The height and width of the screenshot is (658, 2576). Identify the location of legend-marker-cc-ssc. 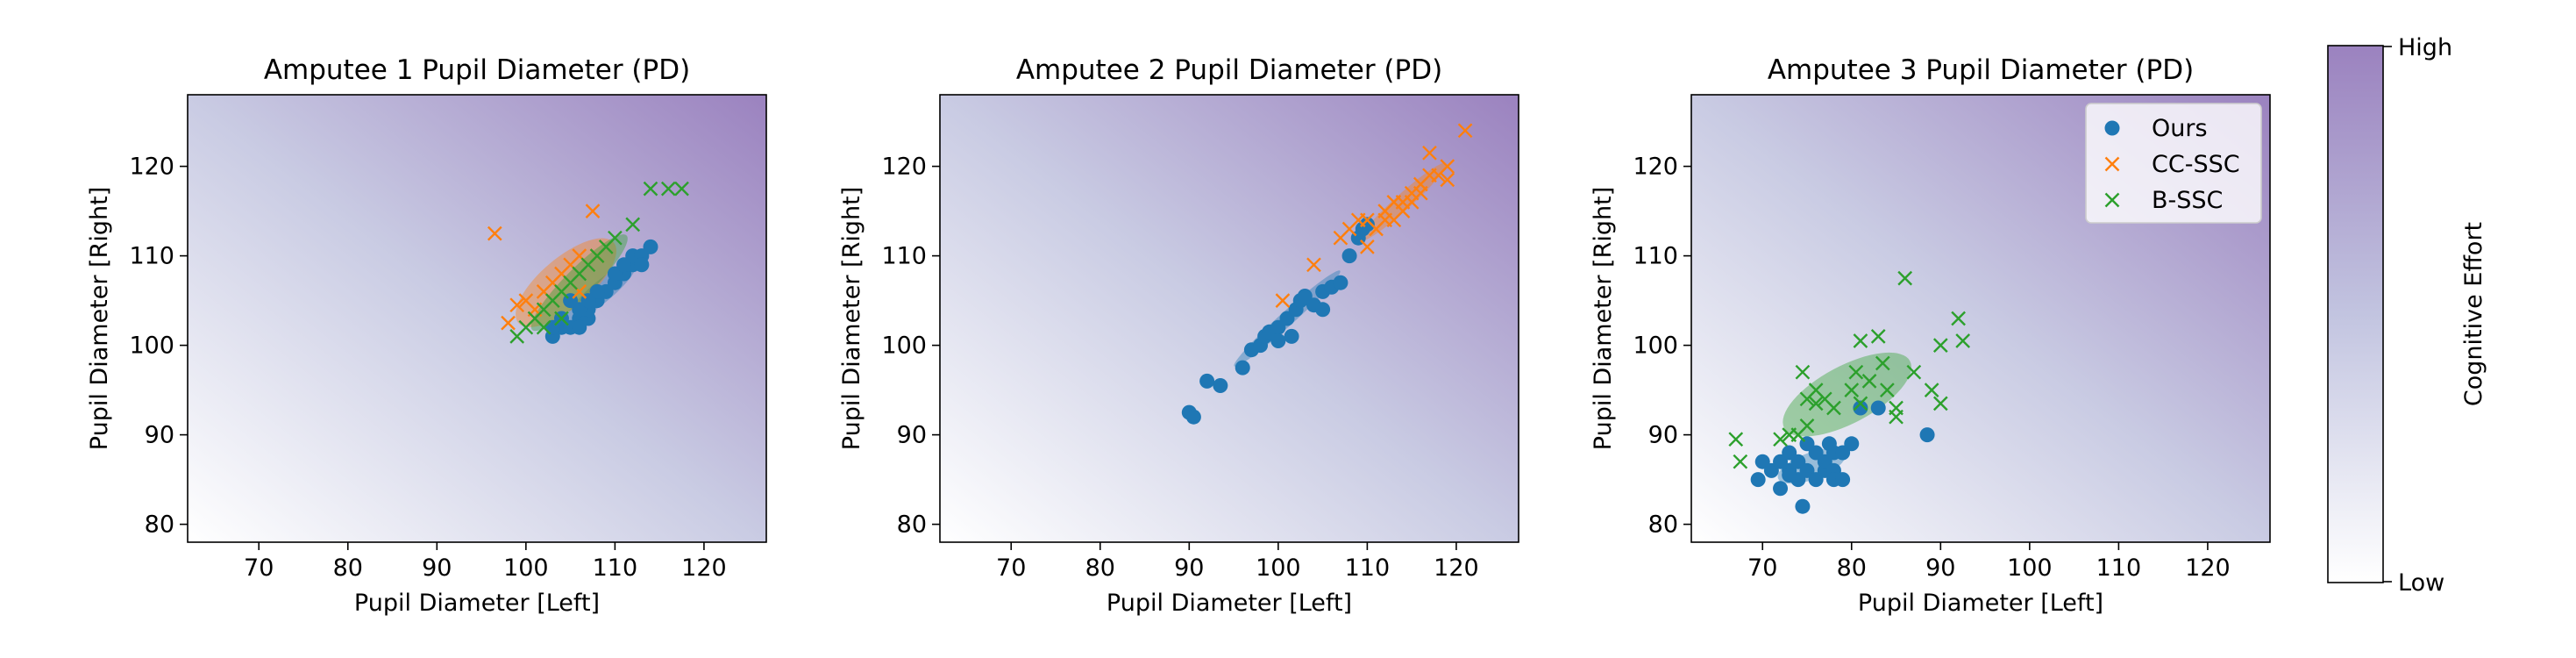
(2112, 164).